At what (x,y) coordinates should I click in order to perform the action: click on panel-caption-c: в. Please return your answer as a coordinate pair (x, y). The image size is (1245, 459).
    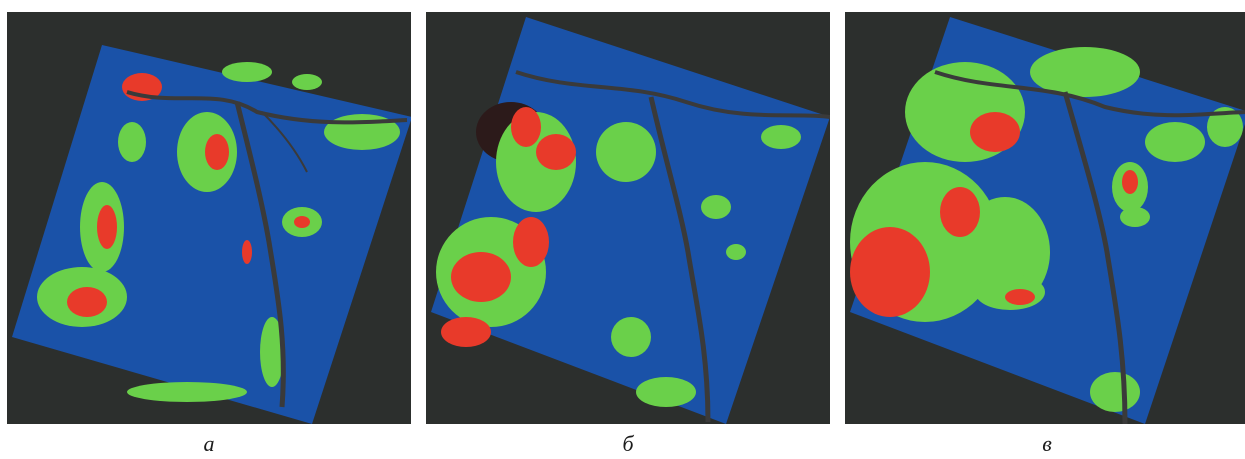
    Looking at the image, I should click on (1047, 443).